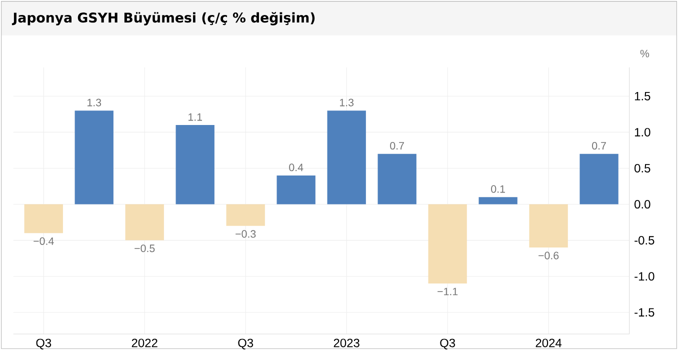 The height and width of the screenshot is (350, 678). Describe the element at coordinates (645, 54) in the screenshot. I see `y-axis-title: %` at that location.